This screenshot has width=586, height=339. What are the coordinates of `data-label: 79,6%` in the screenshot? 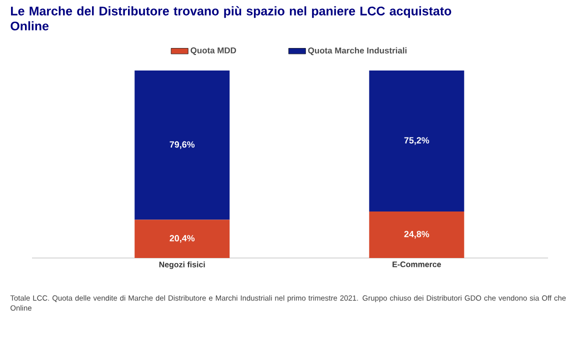 It's located at (182, 145).